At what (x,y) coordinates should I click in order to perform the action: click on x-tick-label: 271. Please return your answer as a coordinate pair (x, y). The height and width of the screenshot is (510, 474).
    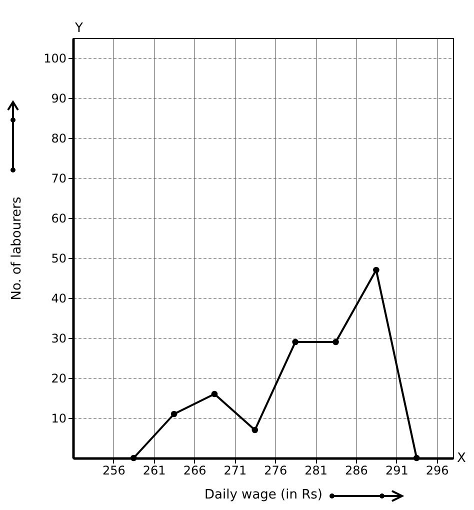
    Looking at the image, I should click on (235, 471).